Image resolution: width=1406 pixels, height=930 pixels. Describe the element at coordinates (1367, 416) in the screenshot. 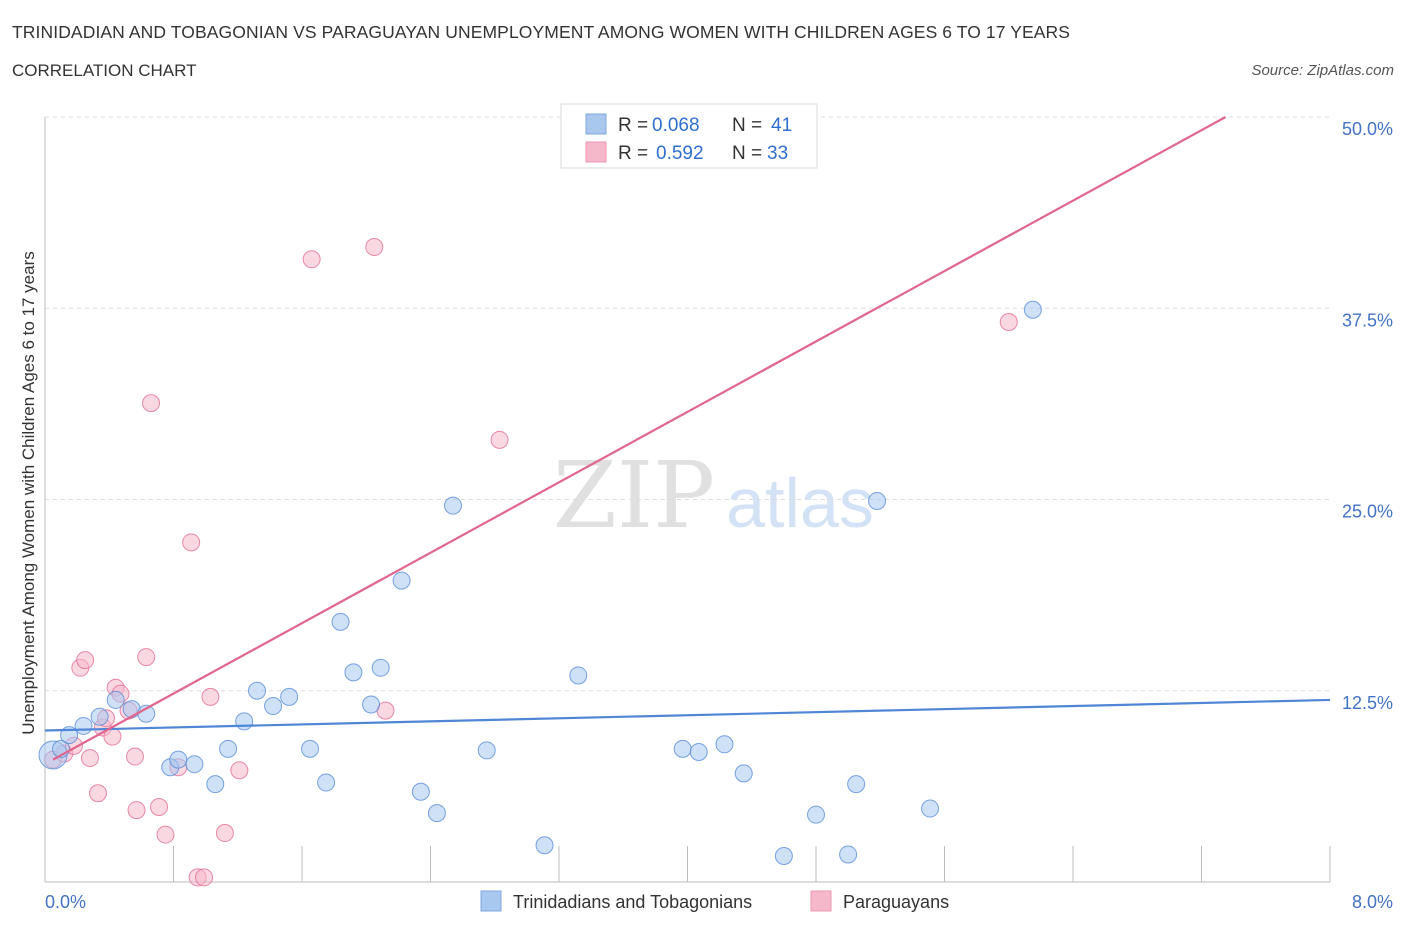

I see `y-tick-labels: 12.5% 25.0% 37.5% 50.0%` at that location.